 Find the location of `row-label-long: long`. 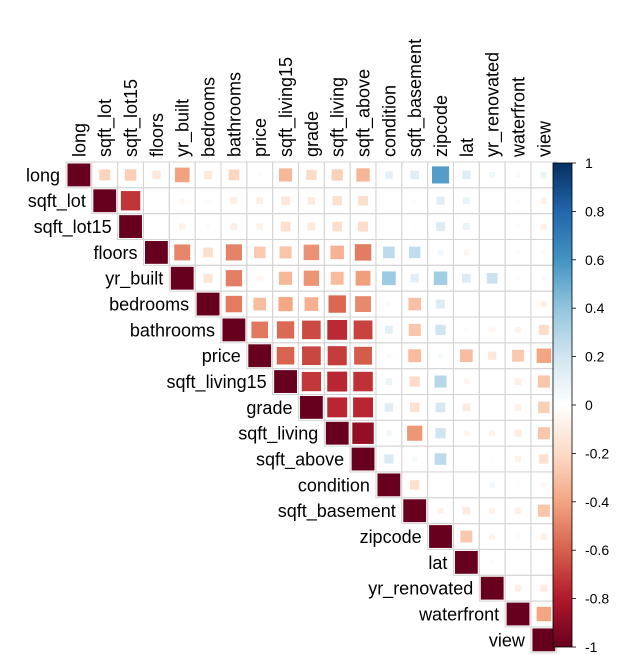

row-label-long: long is located at coordinates (43, 175).